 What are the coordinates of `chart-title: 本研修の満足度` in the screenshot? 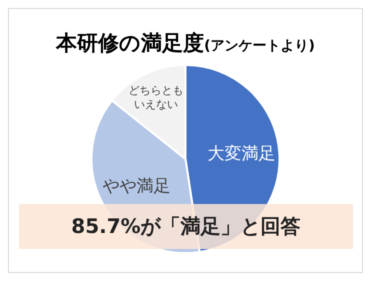 It's located at (130, 43).